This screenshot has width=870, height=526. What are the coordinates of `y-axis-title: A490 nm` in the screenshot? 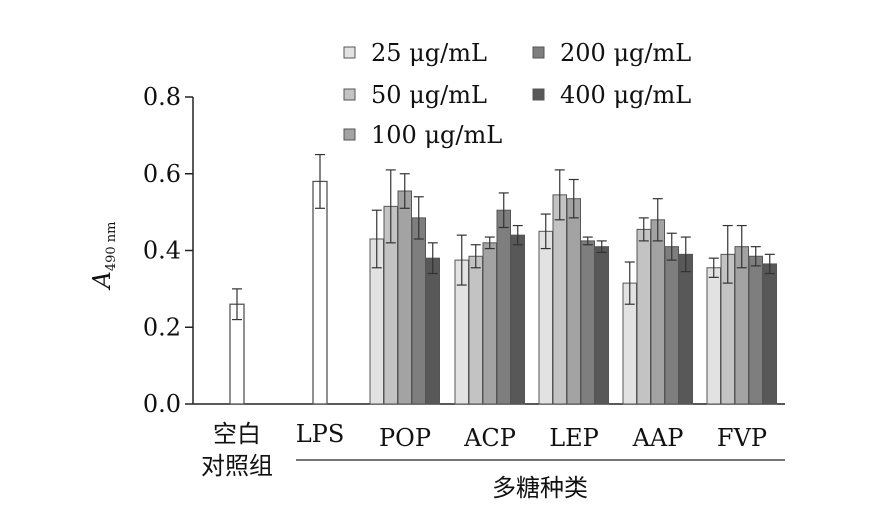 It's located at (103, 256).